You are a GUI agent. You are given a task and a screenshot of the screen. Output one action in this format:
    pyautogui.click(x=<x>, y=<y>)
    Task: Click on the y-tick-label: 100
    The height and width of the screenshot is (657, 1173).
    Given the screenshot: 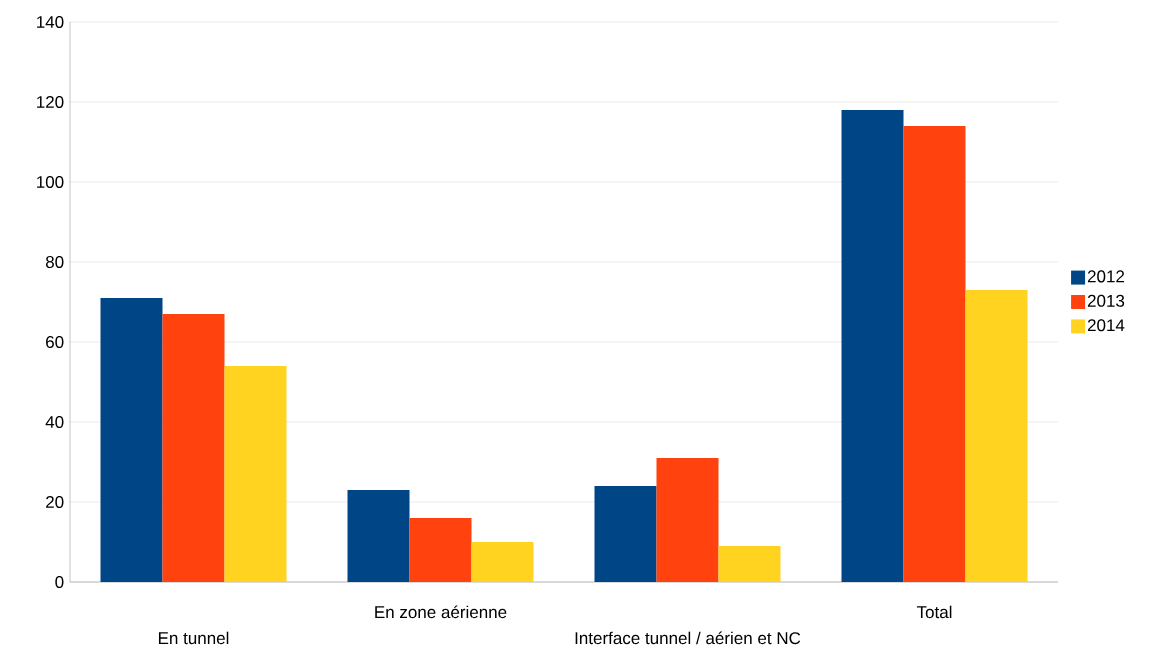 What is the action you would take?
    pyautogui.click(x=50, y=182)
    